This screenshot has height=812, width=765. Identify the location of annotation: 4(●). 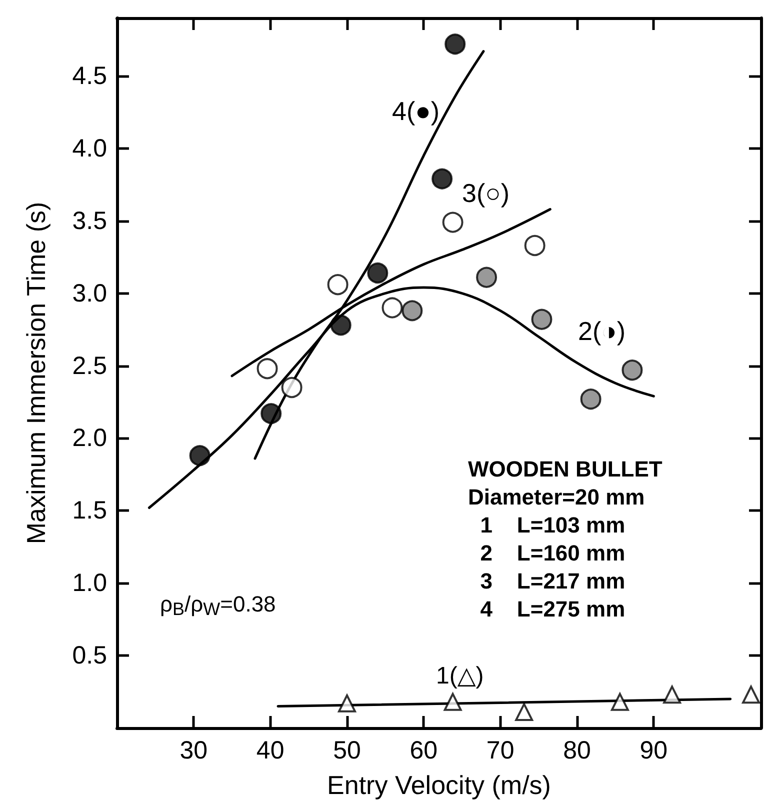
(416, 111).